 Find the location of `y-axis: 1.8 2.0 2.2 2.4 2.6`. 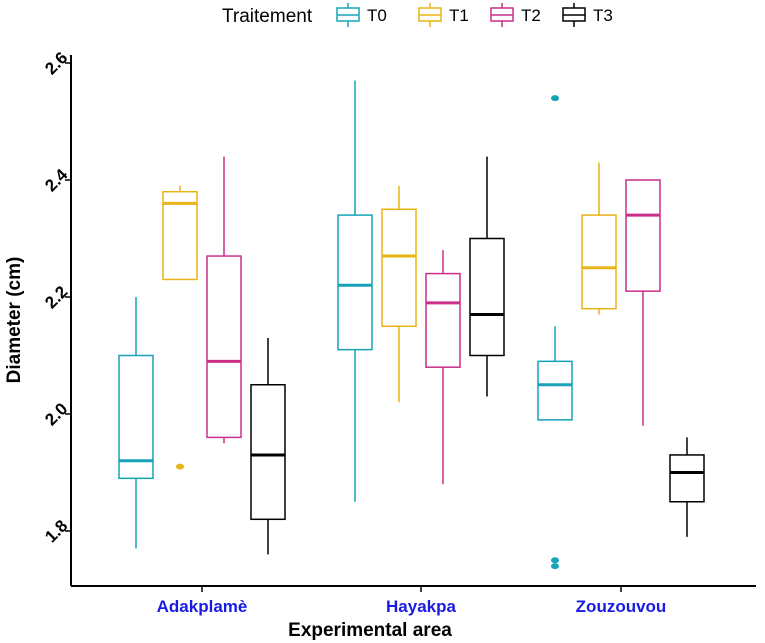

y-axis: 1.8 2.0 2.2 2.4 2.6 is located at coordinates (56, 317).